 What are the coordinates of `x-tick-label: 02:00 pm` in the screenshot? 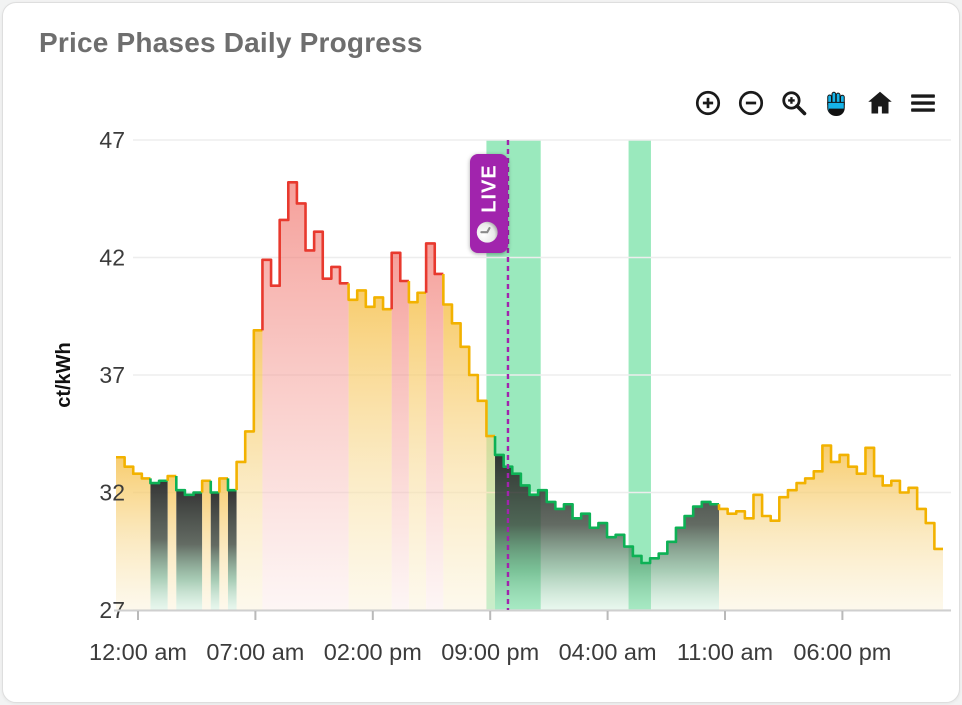 It's located at (373, 652).